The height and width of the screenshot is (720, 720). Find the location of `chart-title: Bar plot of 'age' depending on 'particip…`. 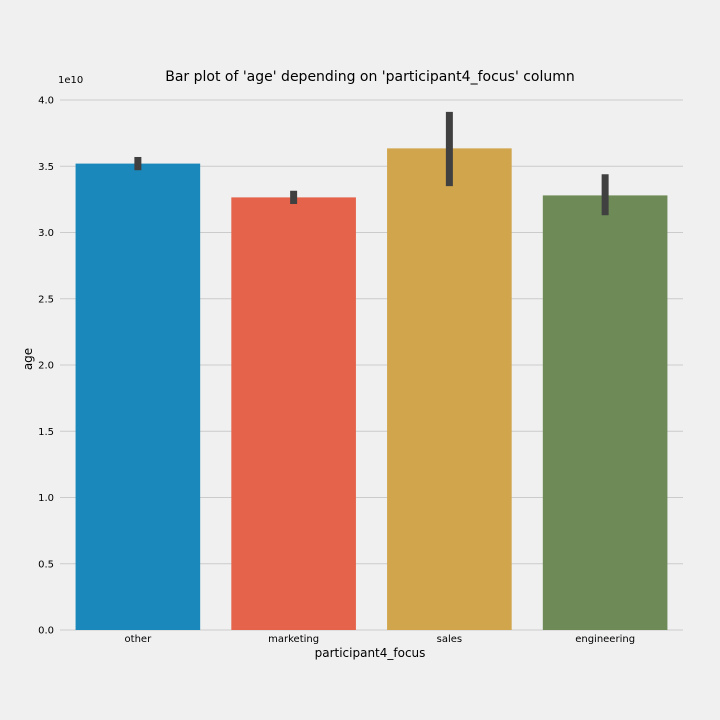

chart-title: Bar plot of 'age' depending on 'particip… is located at coordinates (370, 77).